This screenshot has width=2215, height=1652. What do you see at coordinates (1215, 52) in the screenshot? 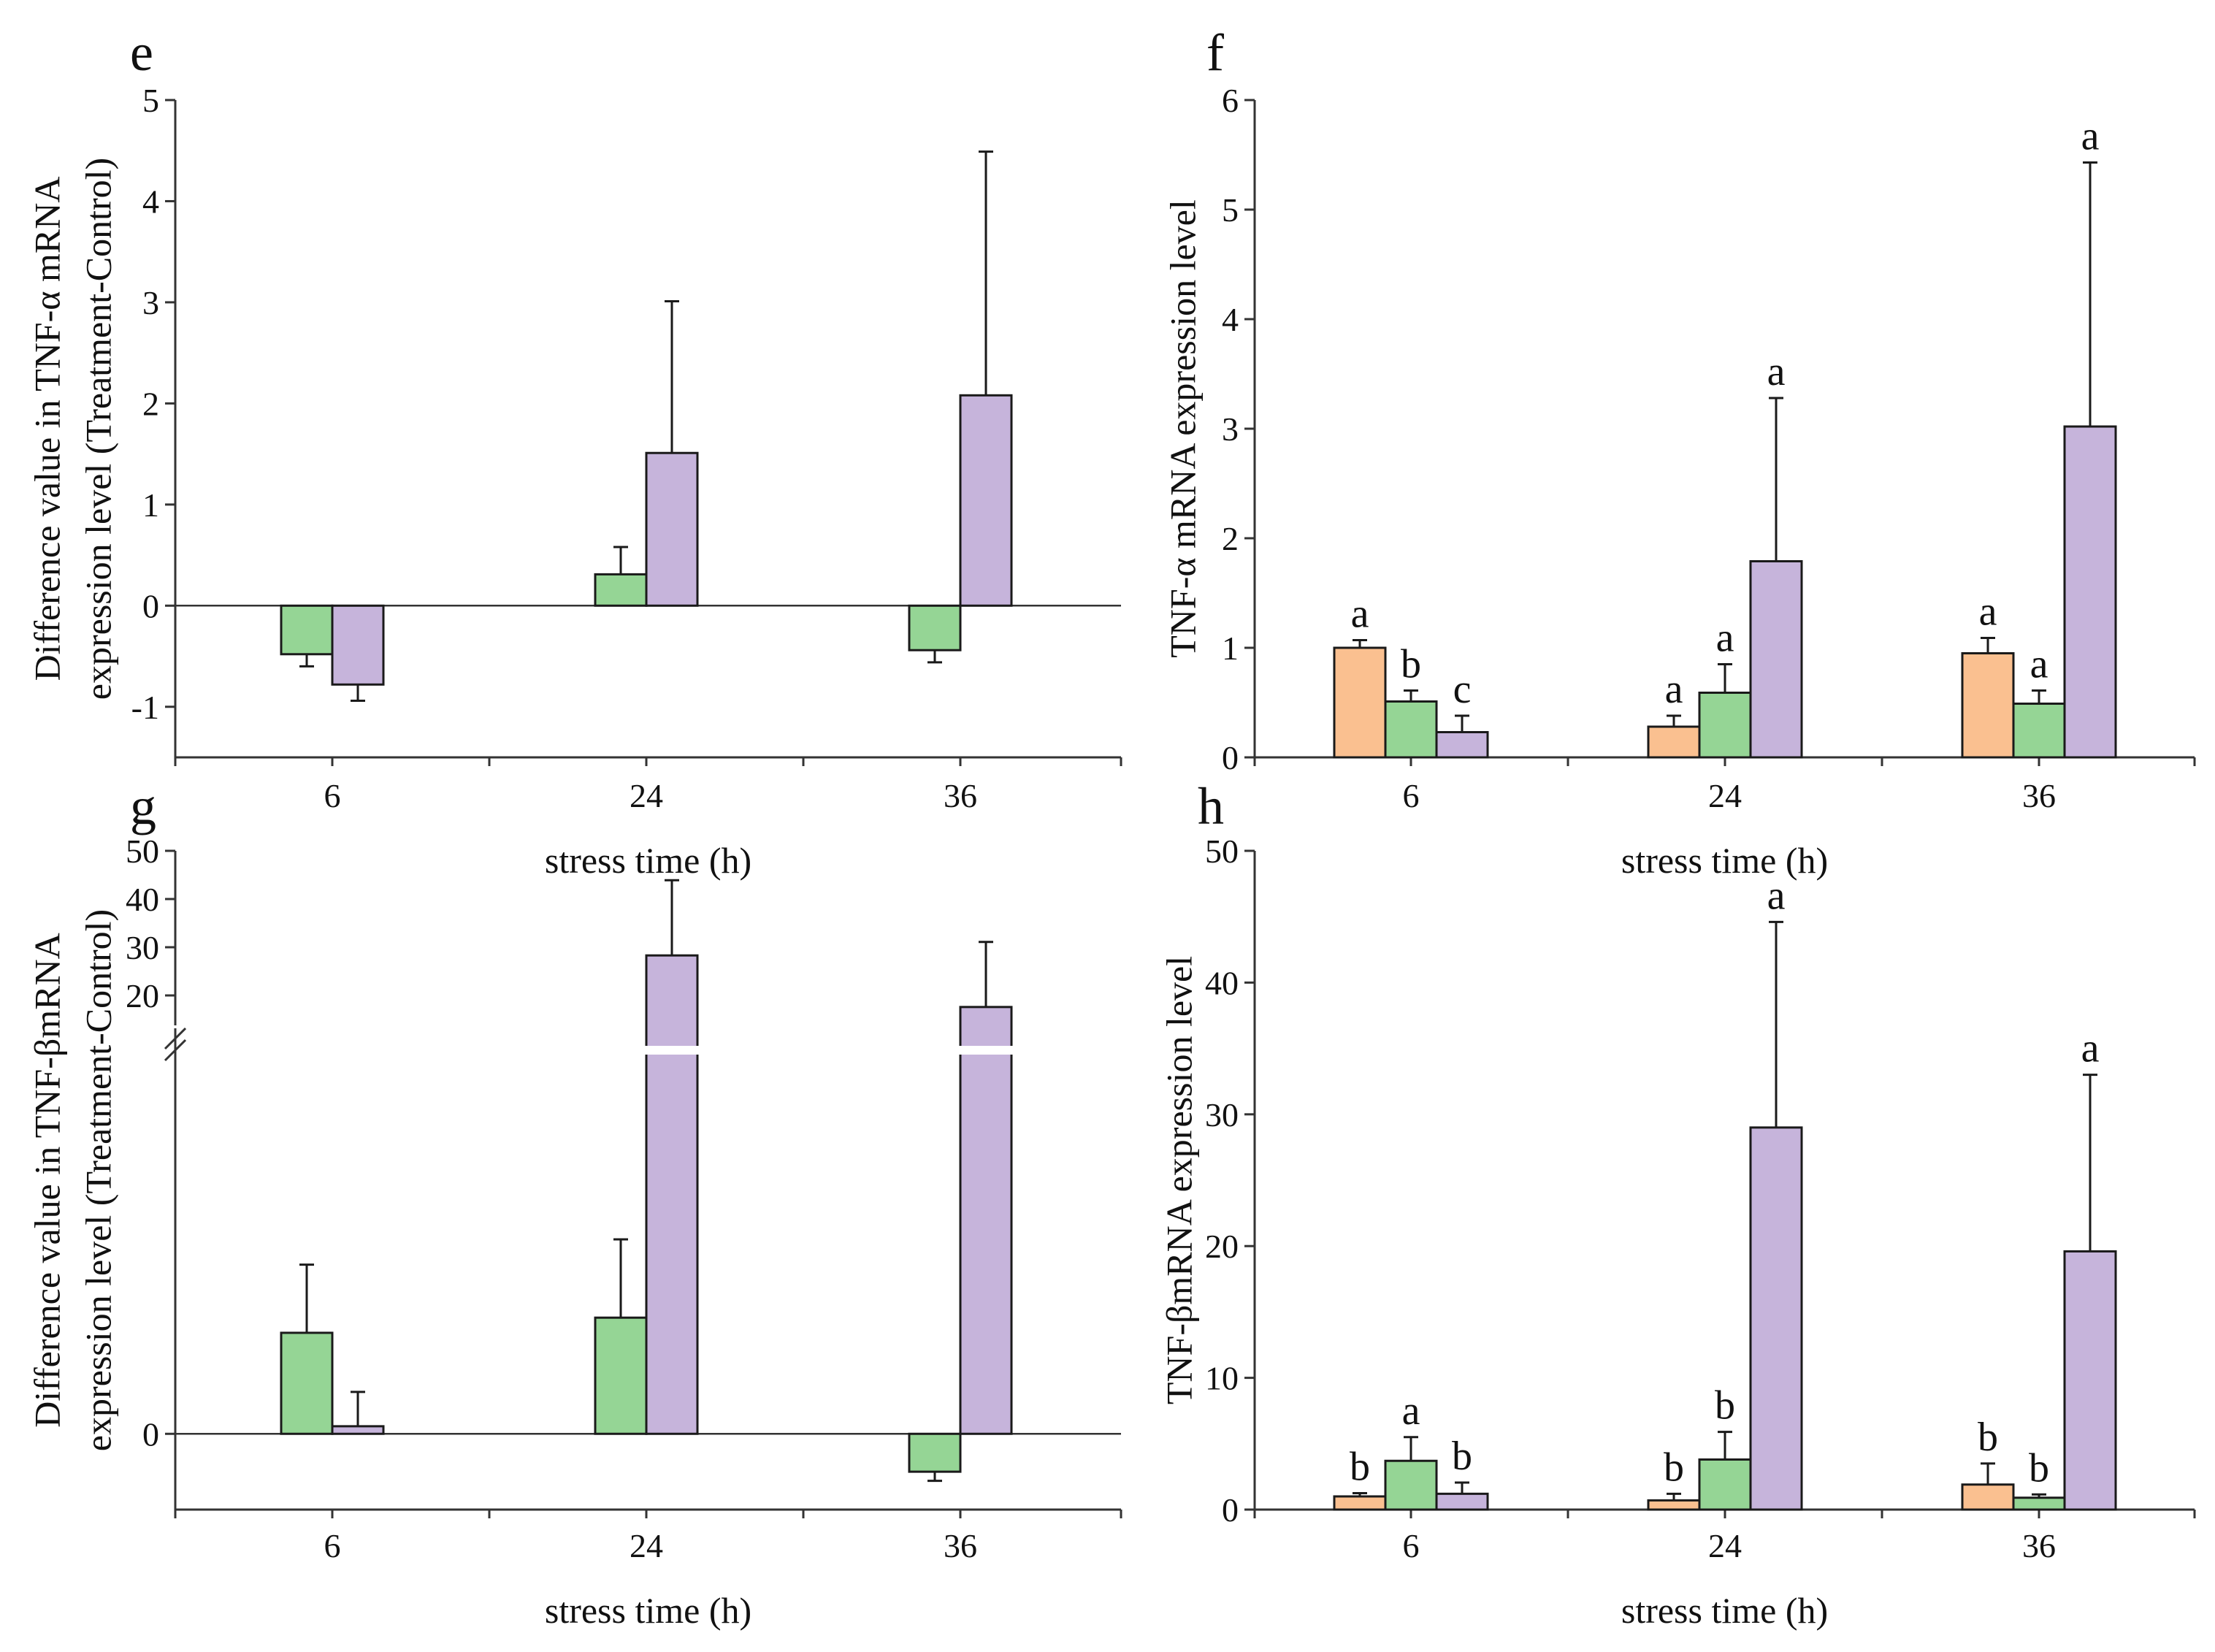
I see `panel-label-f: f` at bounding box center [1215, 52].